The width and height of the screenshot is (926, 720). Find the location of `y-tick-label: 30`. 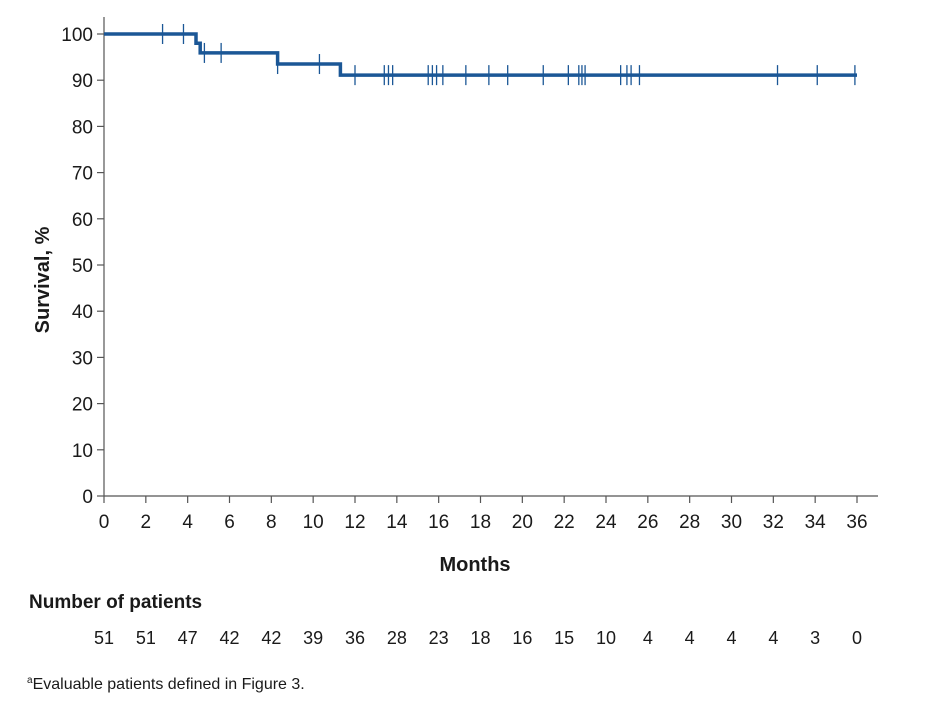

y-tick-label: 30 is located at coordinates (82, 358).